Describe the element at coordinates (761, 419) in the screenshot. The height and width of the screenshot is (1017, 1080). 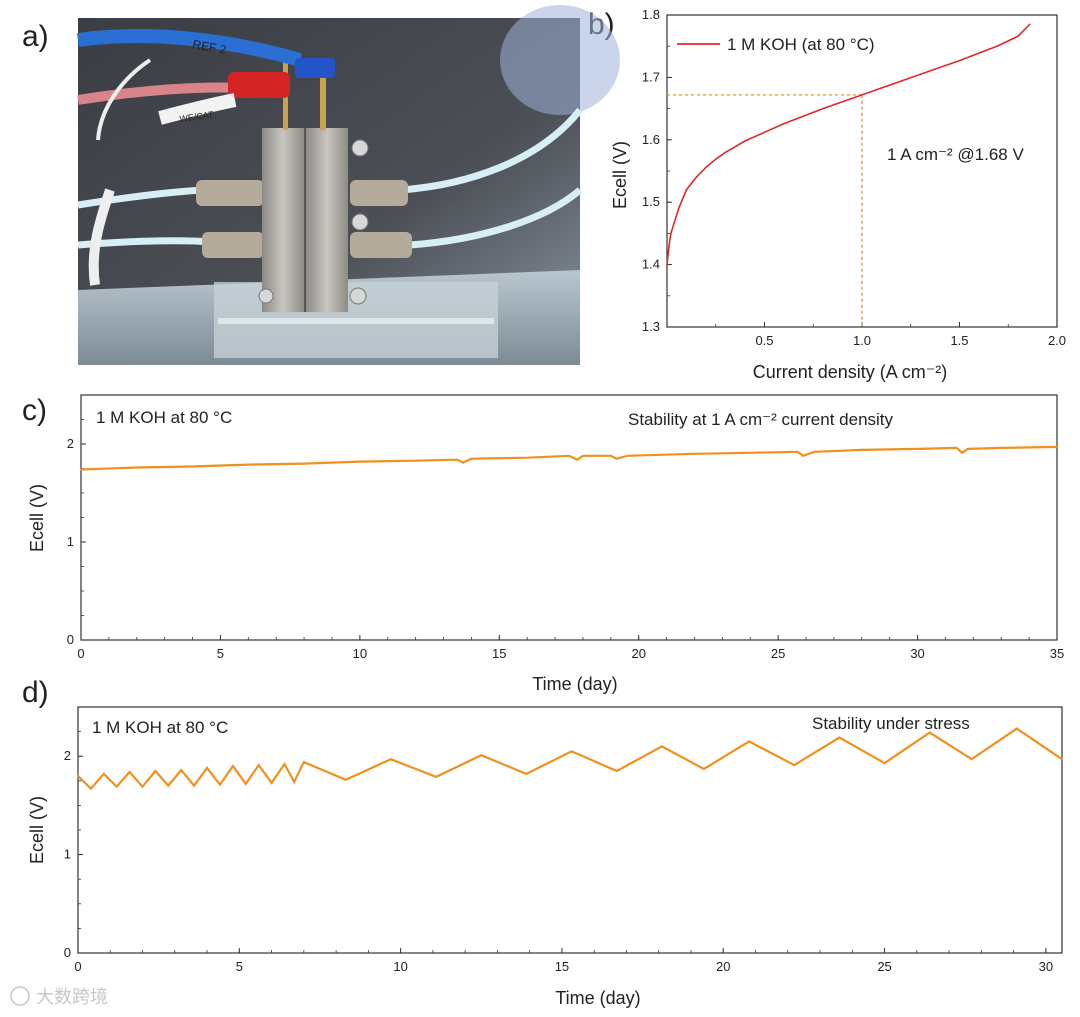
I see `chart-c-title: Stability at 1 A cm⁻² current density` at that location.